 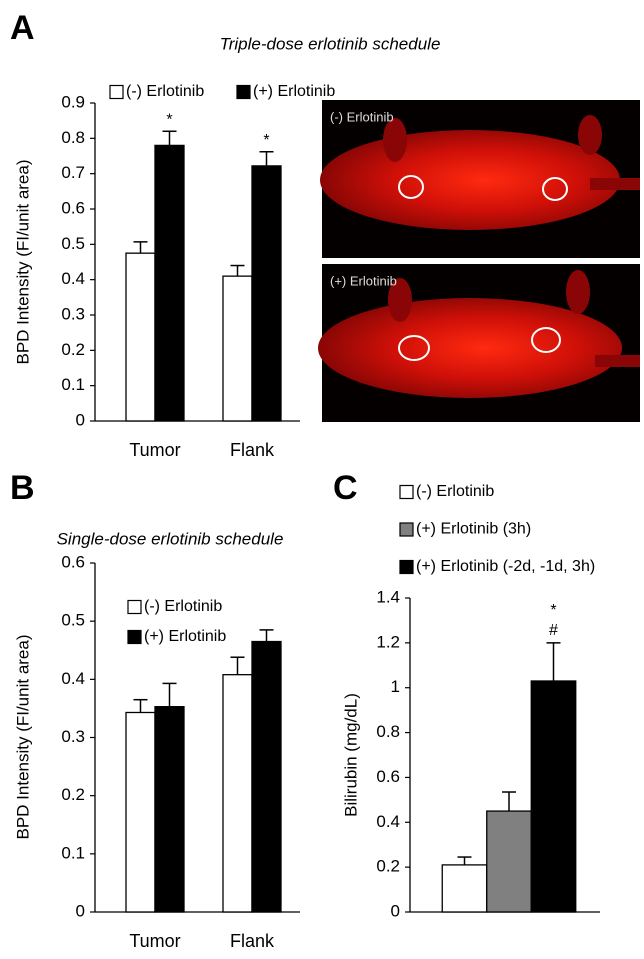 What do you see at coordinates (553, 630) in the screenshot?
I see `significance-marker: #` at bounding box center [553, 630].